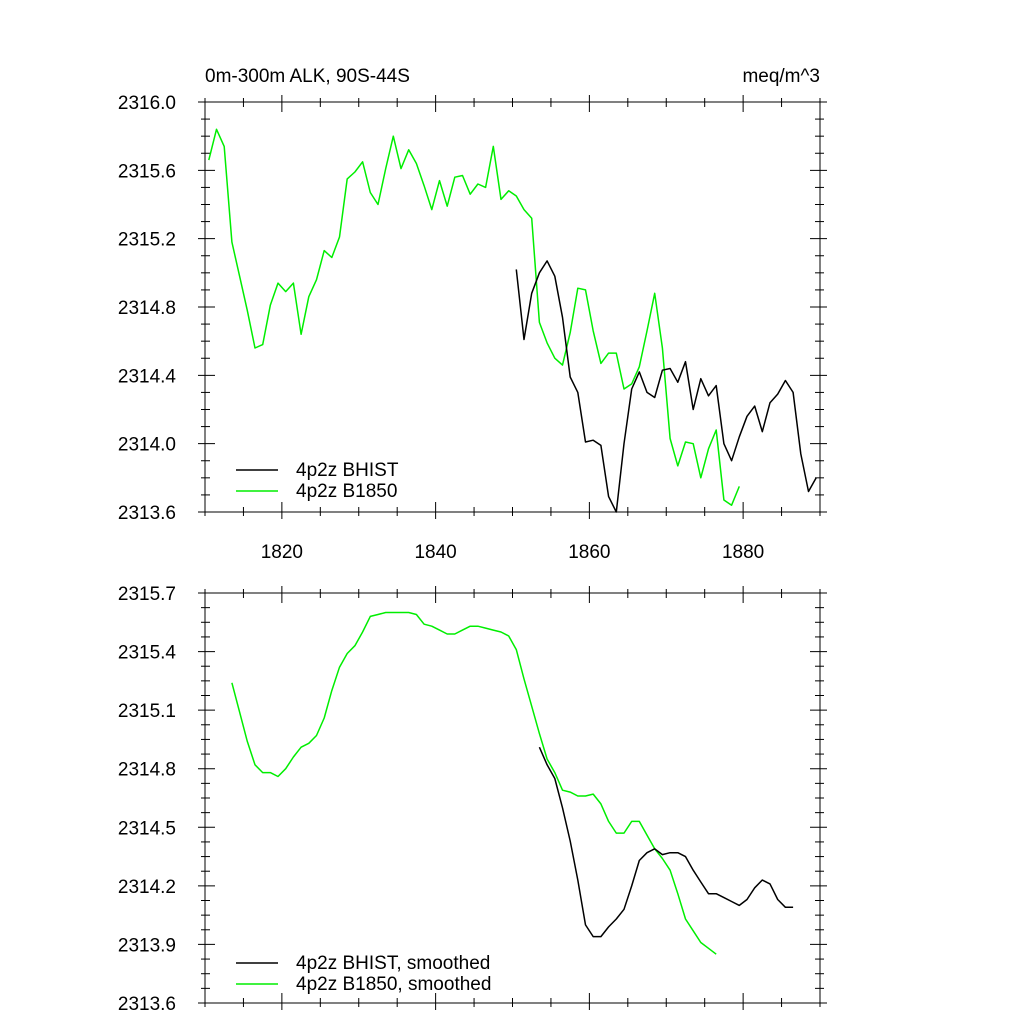  Describe the element at coordinates (147, 828) in the screenshot. I see `y-tick-label: 2314.5` at that location.